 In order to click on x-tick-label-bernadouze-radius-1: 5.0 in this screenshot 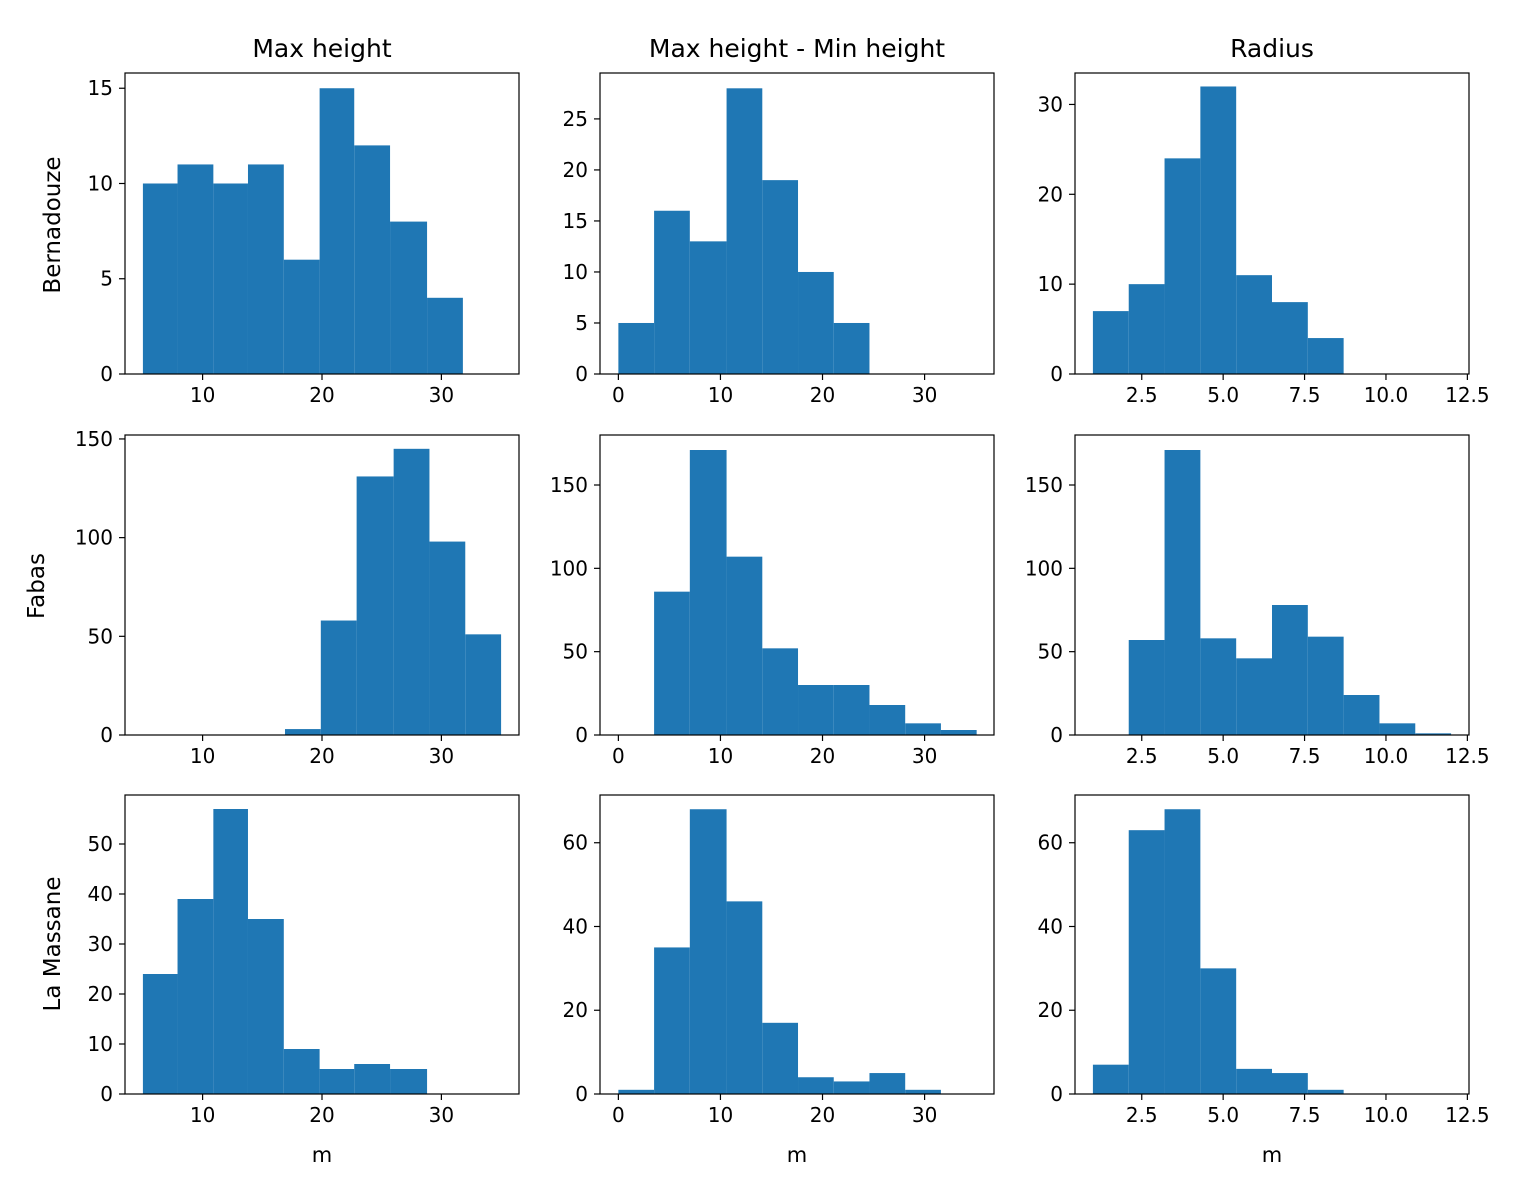, I will do `click(1223, 395)`.